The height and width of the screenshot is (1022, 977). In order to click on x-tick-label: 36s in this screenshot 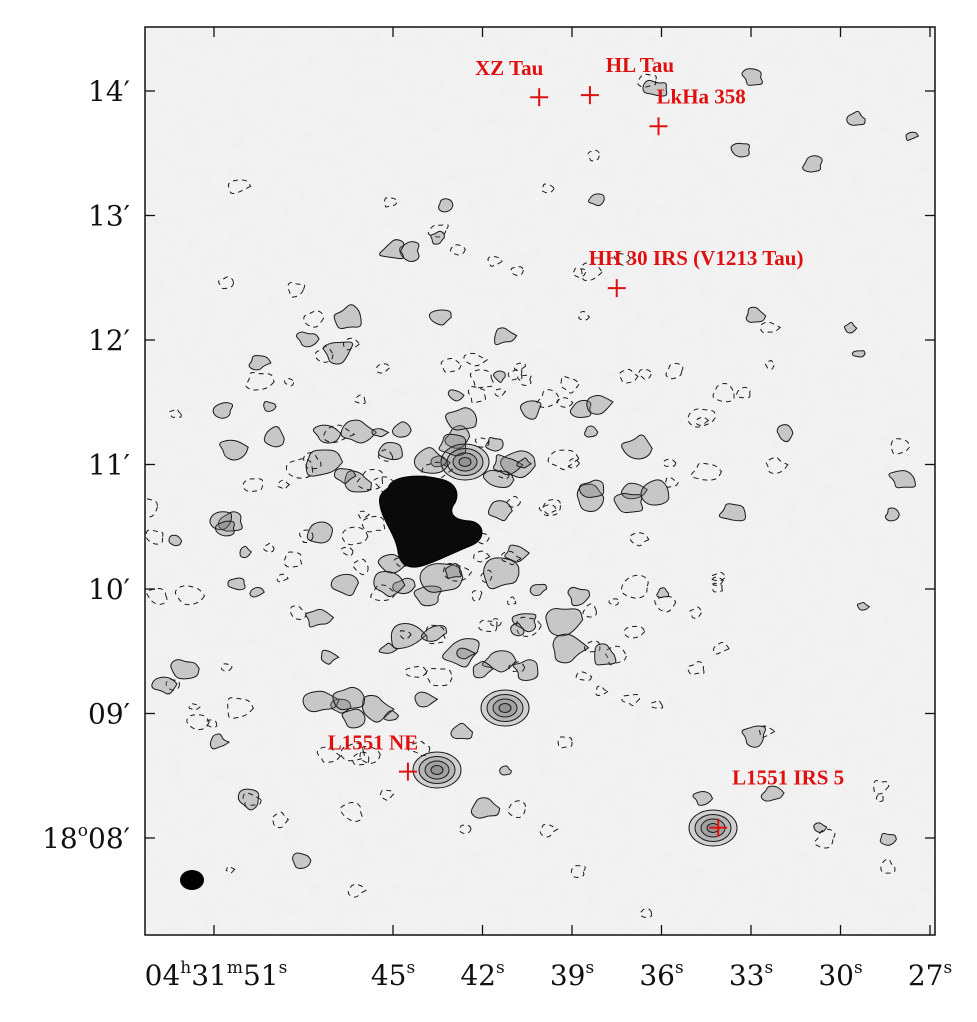, I will do `click(661, 975)`.